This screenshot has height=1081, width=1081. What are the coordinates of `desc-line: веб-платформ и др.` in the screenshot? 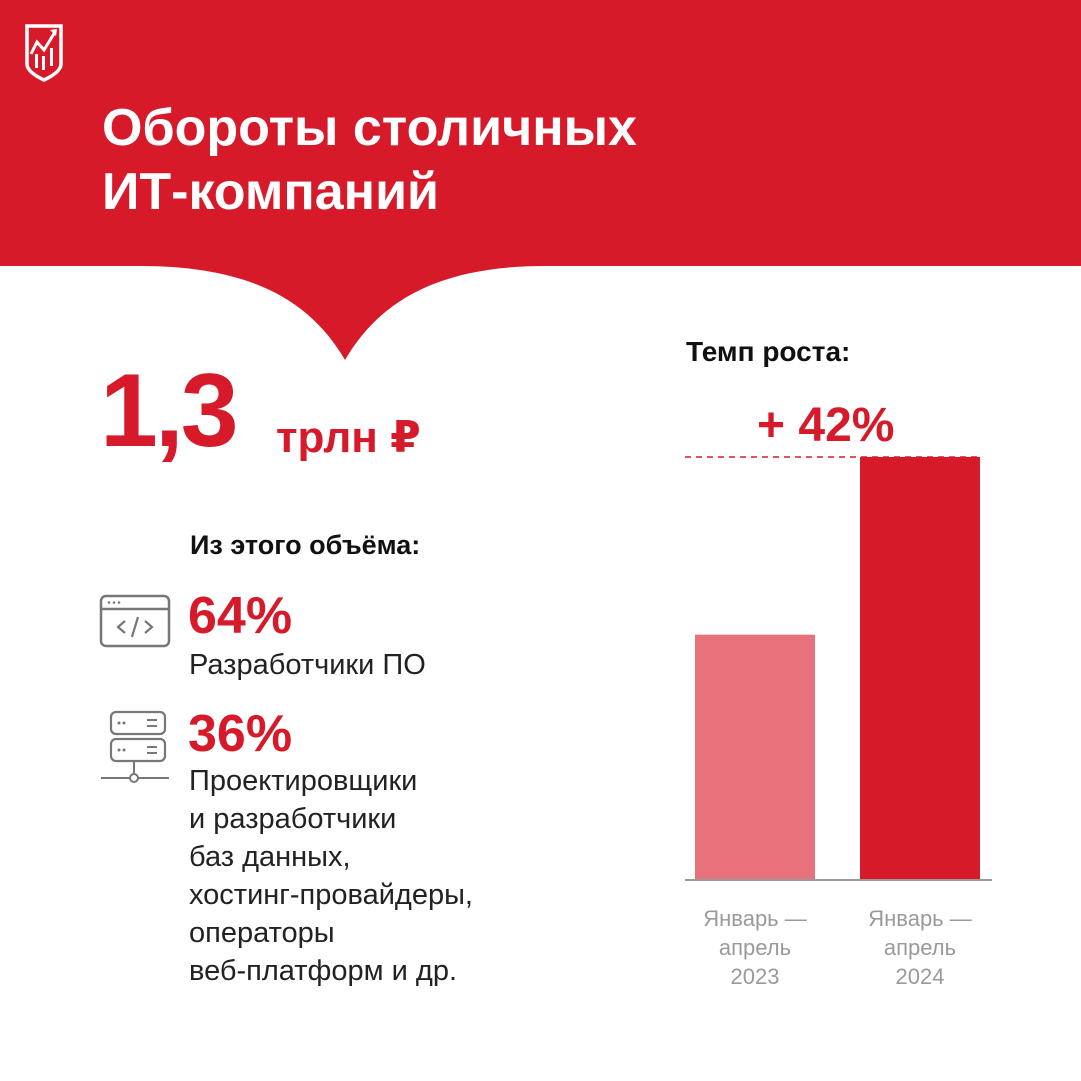 It's located at (323, 971).